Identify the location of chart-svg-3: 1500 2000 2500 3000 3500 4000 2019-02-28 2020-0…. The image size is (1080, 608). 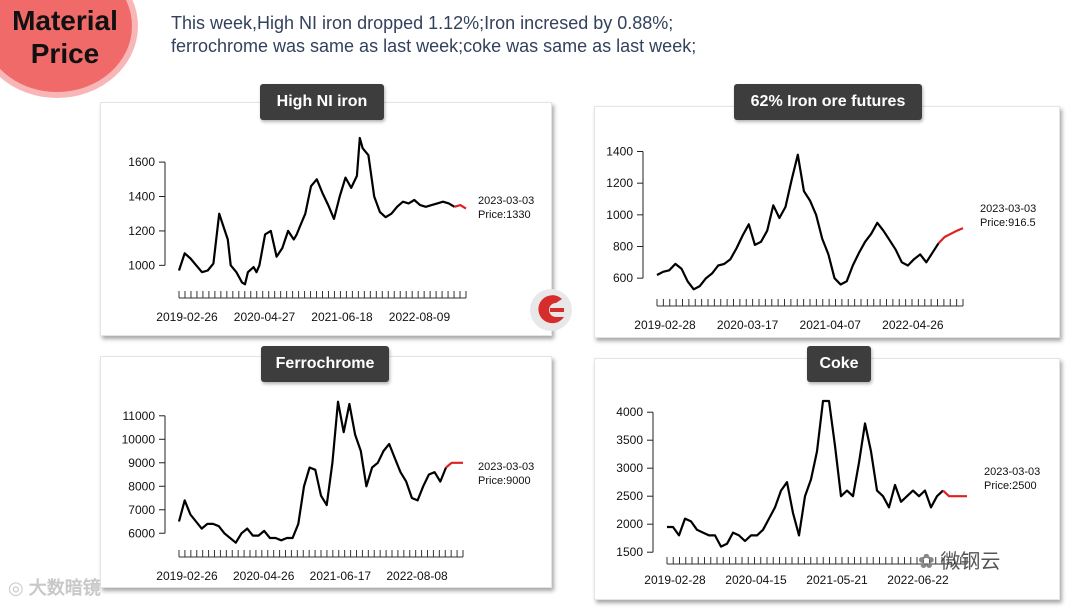
(792, 493).